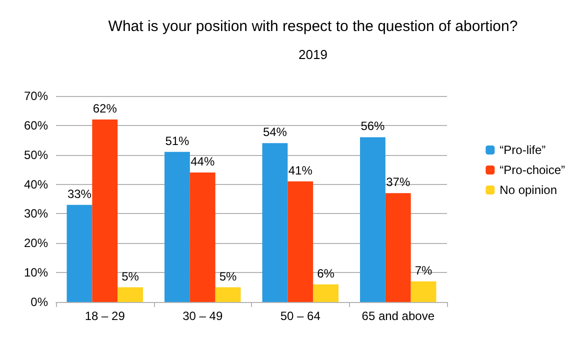  Describe the element at coordinates (523, 150) in the screenshot. I see `legend-label: “Pro-life”` at that location.